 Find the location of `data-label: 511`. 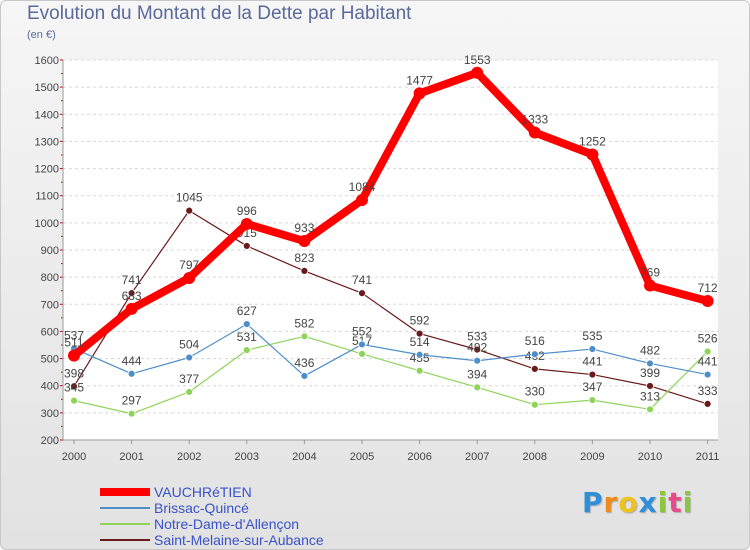

data-label: 511 is located at coordinates (73, 343).